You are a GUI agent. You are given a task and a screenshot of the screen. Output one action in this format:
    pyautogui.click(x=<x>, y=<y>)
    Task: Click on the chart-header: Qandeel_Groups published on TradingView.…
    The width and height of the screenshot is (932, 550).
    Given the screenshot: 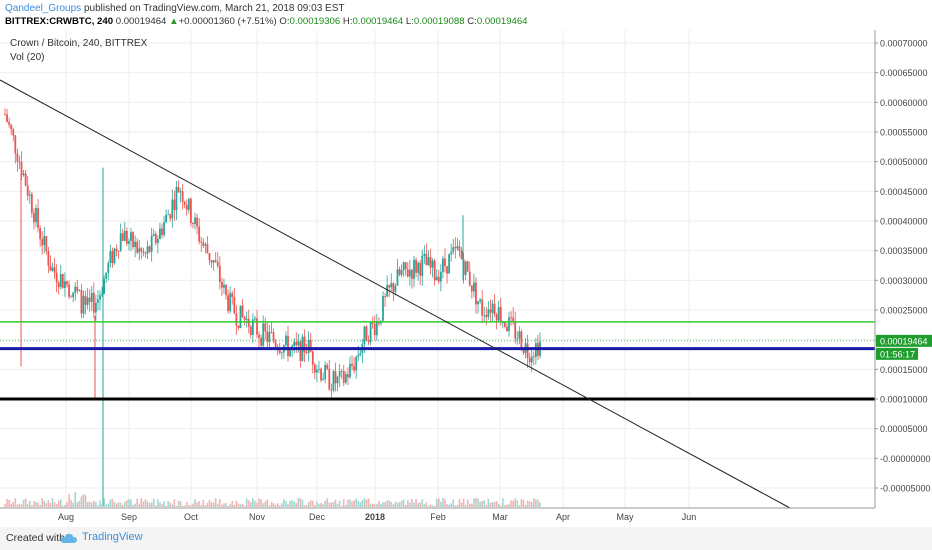 What is the action you would take?
    pyautogui.click(x=466, y=15)
    